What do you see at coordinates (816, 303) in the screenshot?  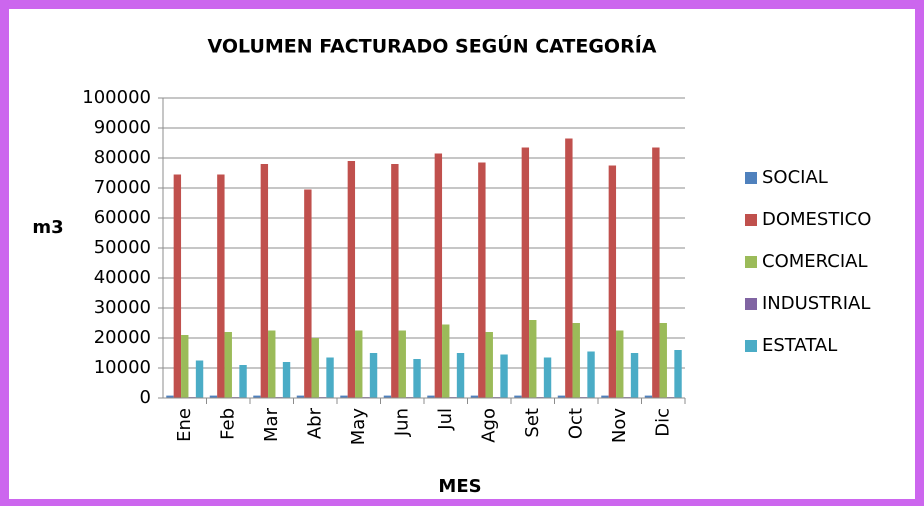 I see `legend-label: INDUSTRIAL` at bounding box center [816, 303].